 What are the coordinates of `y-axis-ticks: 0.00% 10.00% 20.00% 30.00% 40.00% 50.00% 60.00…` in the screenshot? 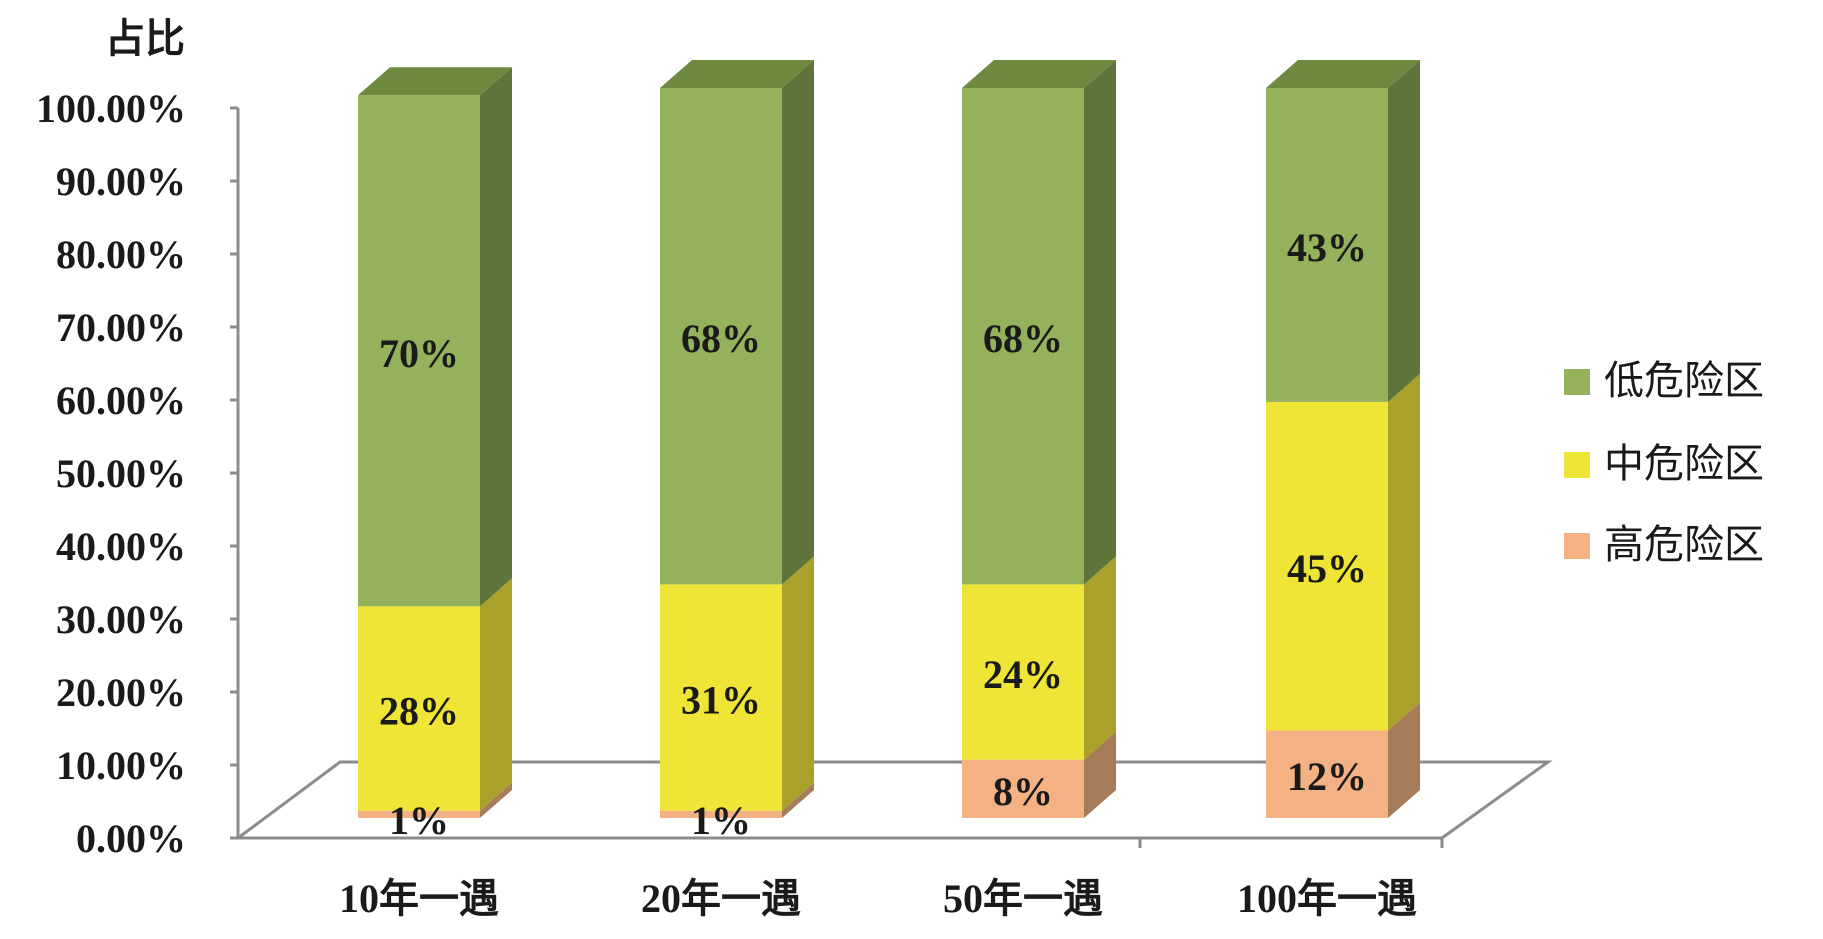 It's located at (137, 473).